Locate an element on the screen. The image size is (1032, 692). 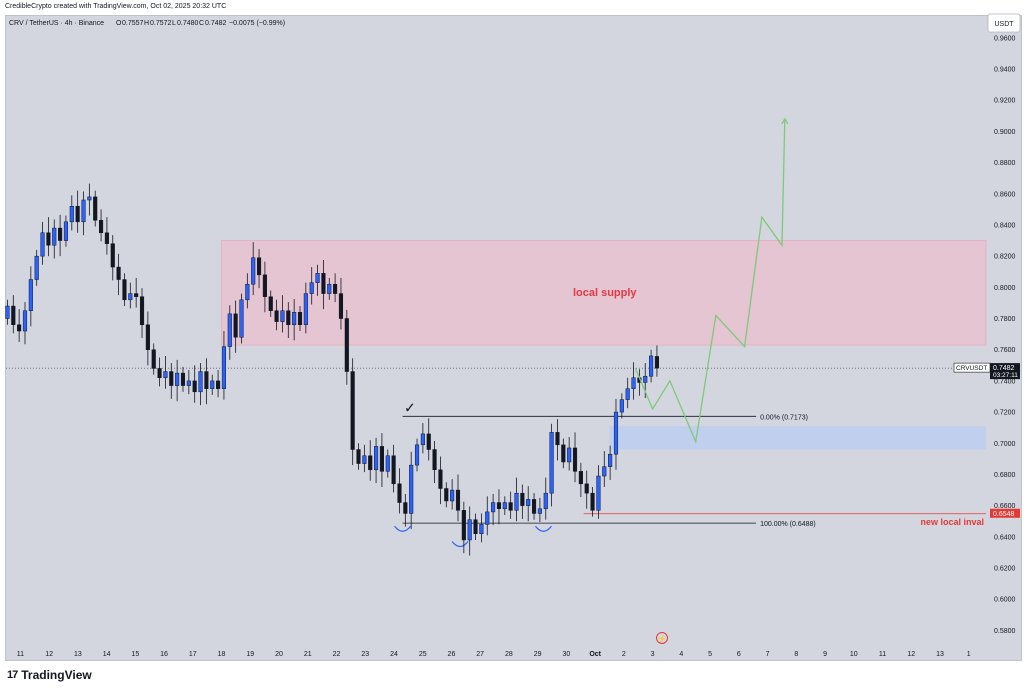
countdown: 03:27:11 is located at coordinates (1005, 375).